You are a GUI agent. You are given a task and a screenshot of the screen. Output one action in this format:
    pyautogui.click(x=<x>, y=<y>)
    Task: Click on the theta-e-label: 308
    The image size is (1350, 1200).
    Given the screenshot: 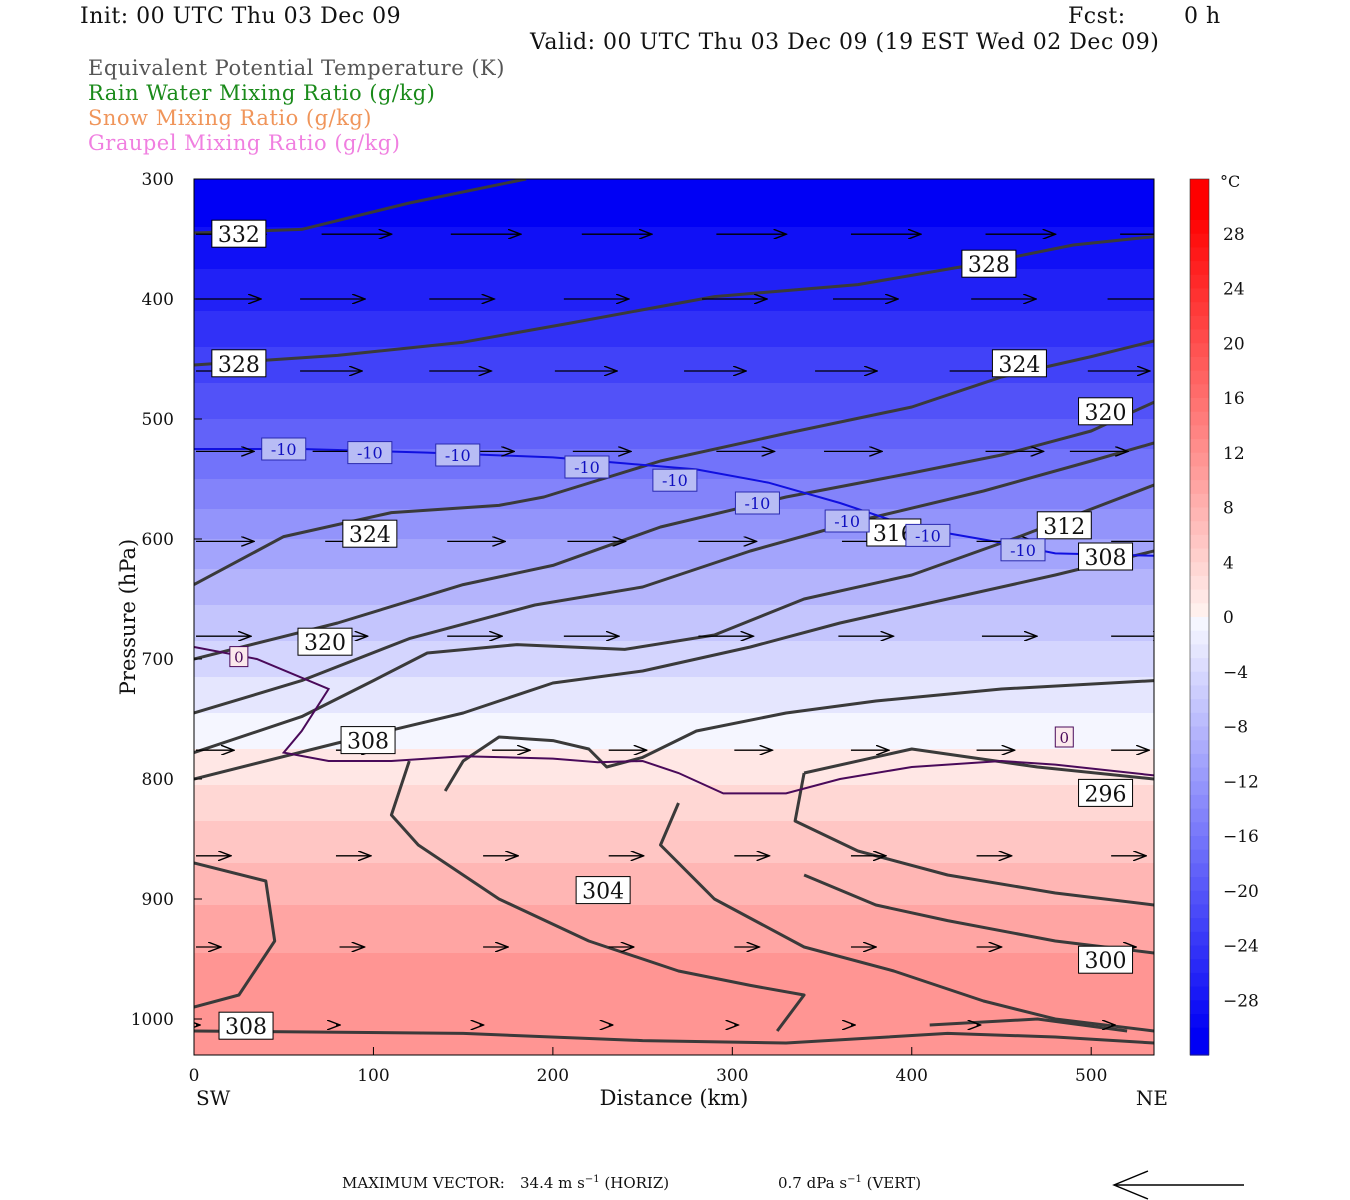 What is the action you would take?
    pyautogui.click(x=368, y=742)
    